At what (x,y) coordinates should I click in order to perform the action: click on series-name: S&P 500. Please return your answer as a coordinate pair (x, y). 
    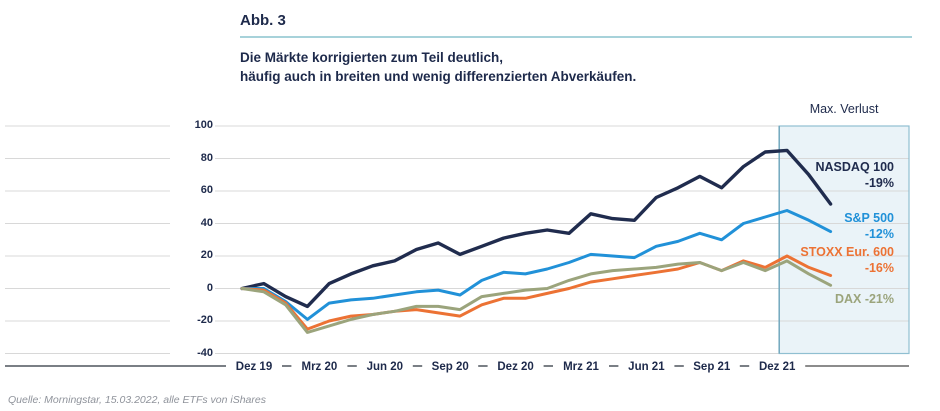
    Looking at the image, I should click on (869, 218).